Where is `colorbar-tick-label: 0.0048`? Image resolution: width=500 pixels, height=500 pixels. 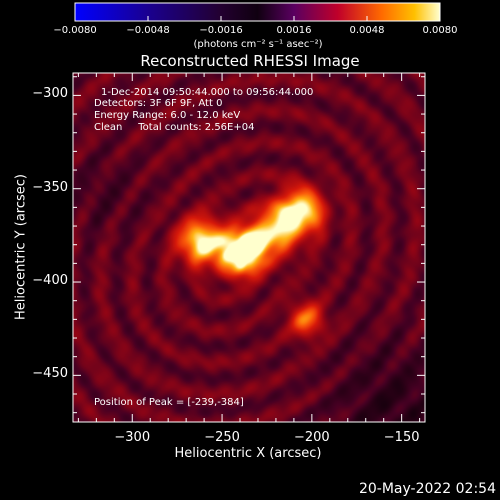
colorbar-tick-label: 0.0048 is located at coordinates (367, 30).